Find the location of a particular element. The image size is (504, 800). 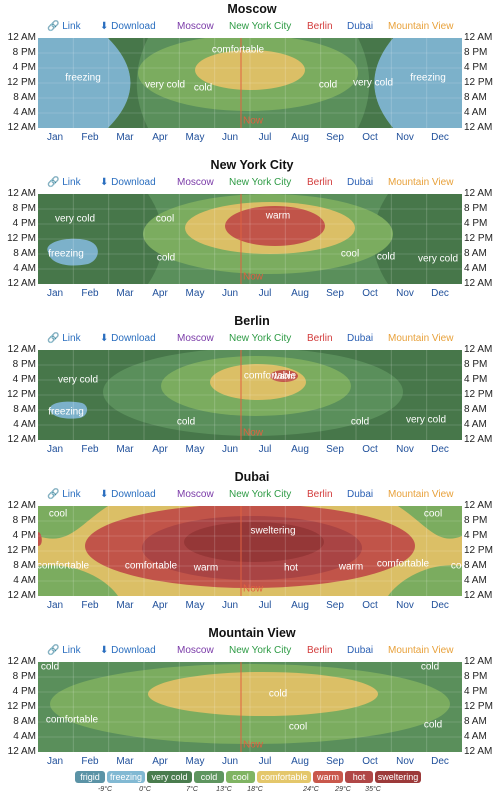

zone-label: freezing is located at coordinates (83, 78).